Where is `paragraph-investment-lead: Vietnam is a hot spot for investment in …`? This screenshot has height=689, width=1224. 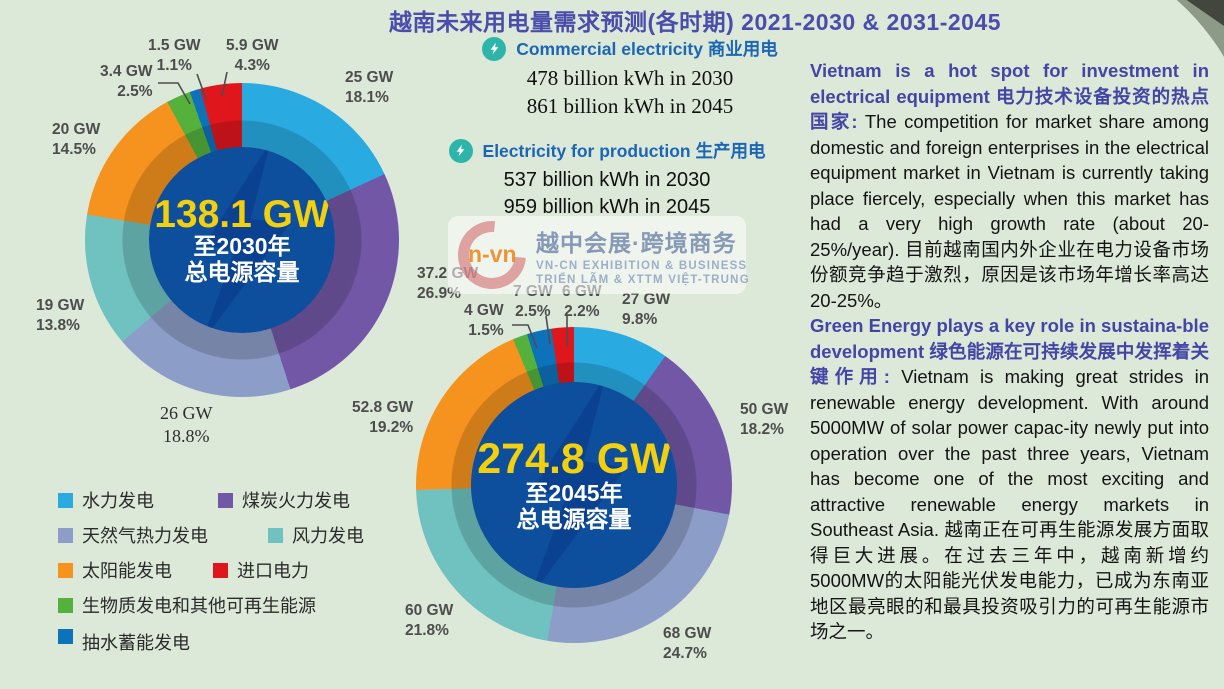
paragraph-investment-lead: Vietnam is a hot spot for investment in … is located at coordinates (1009, 96).